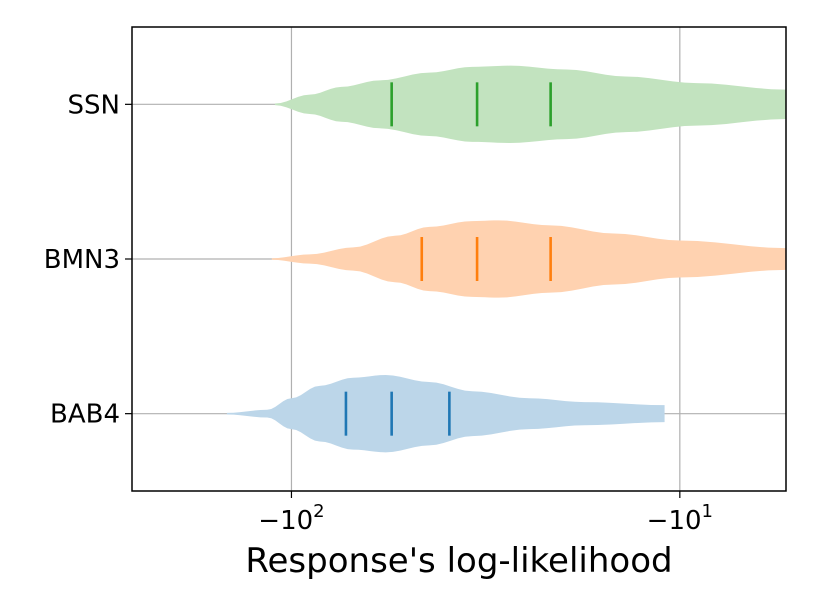  What do you see at coordinates (318, 511) in the screenshot?
I see `x-tick-label-exponent: 2` at bounding box center [318, 511].